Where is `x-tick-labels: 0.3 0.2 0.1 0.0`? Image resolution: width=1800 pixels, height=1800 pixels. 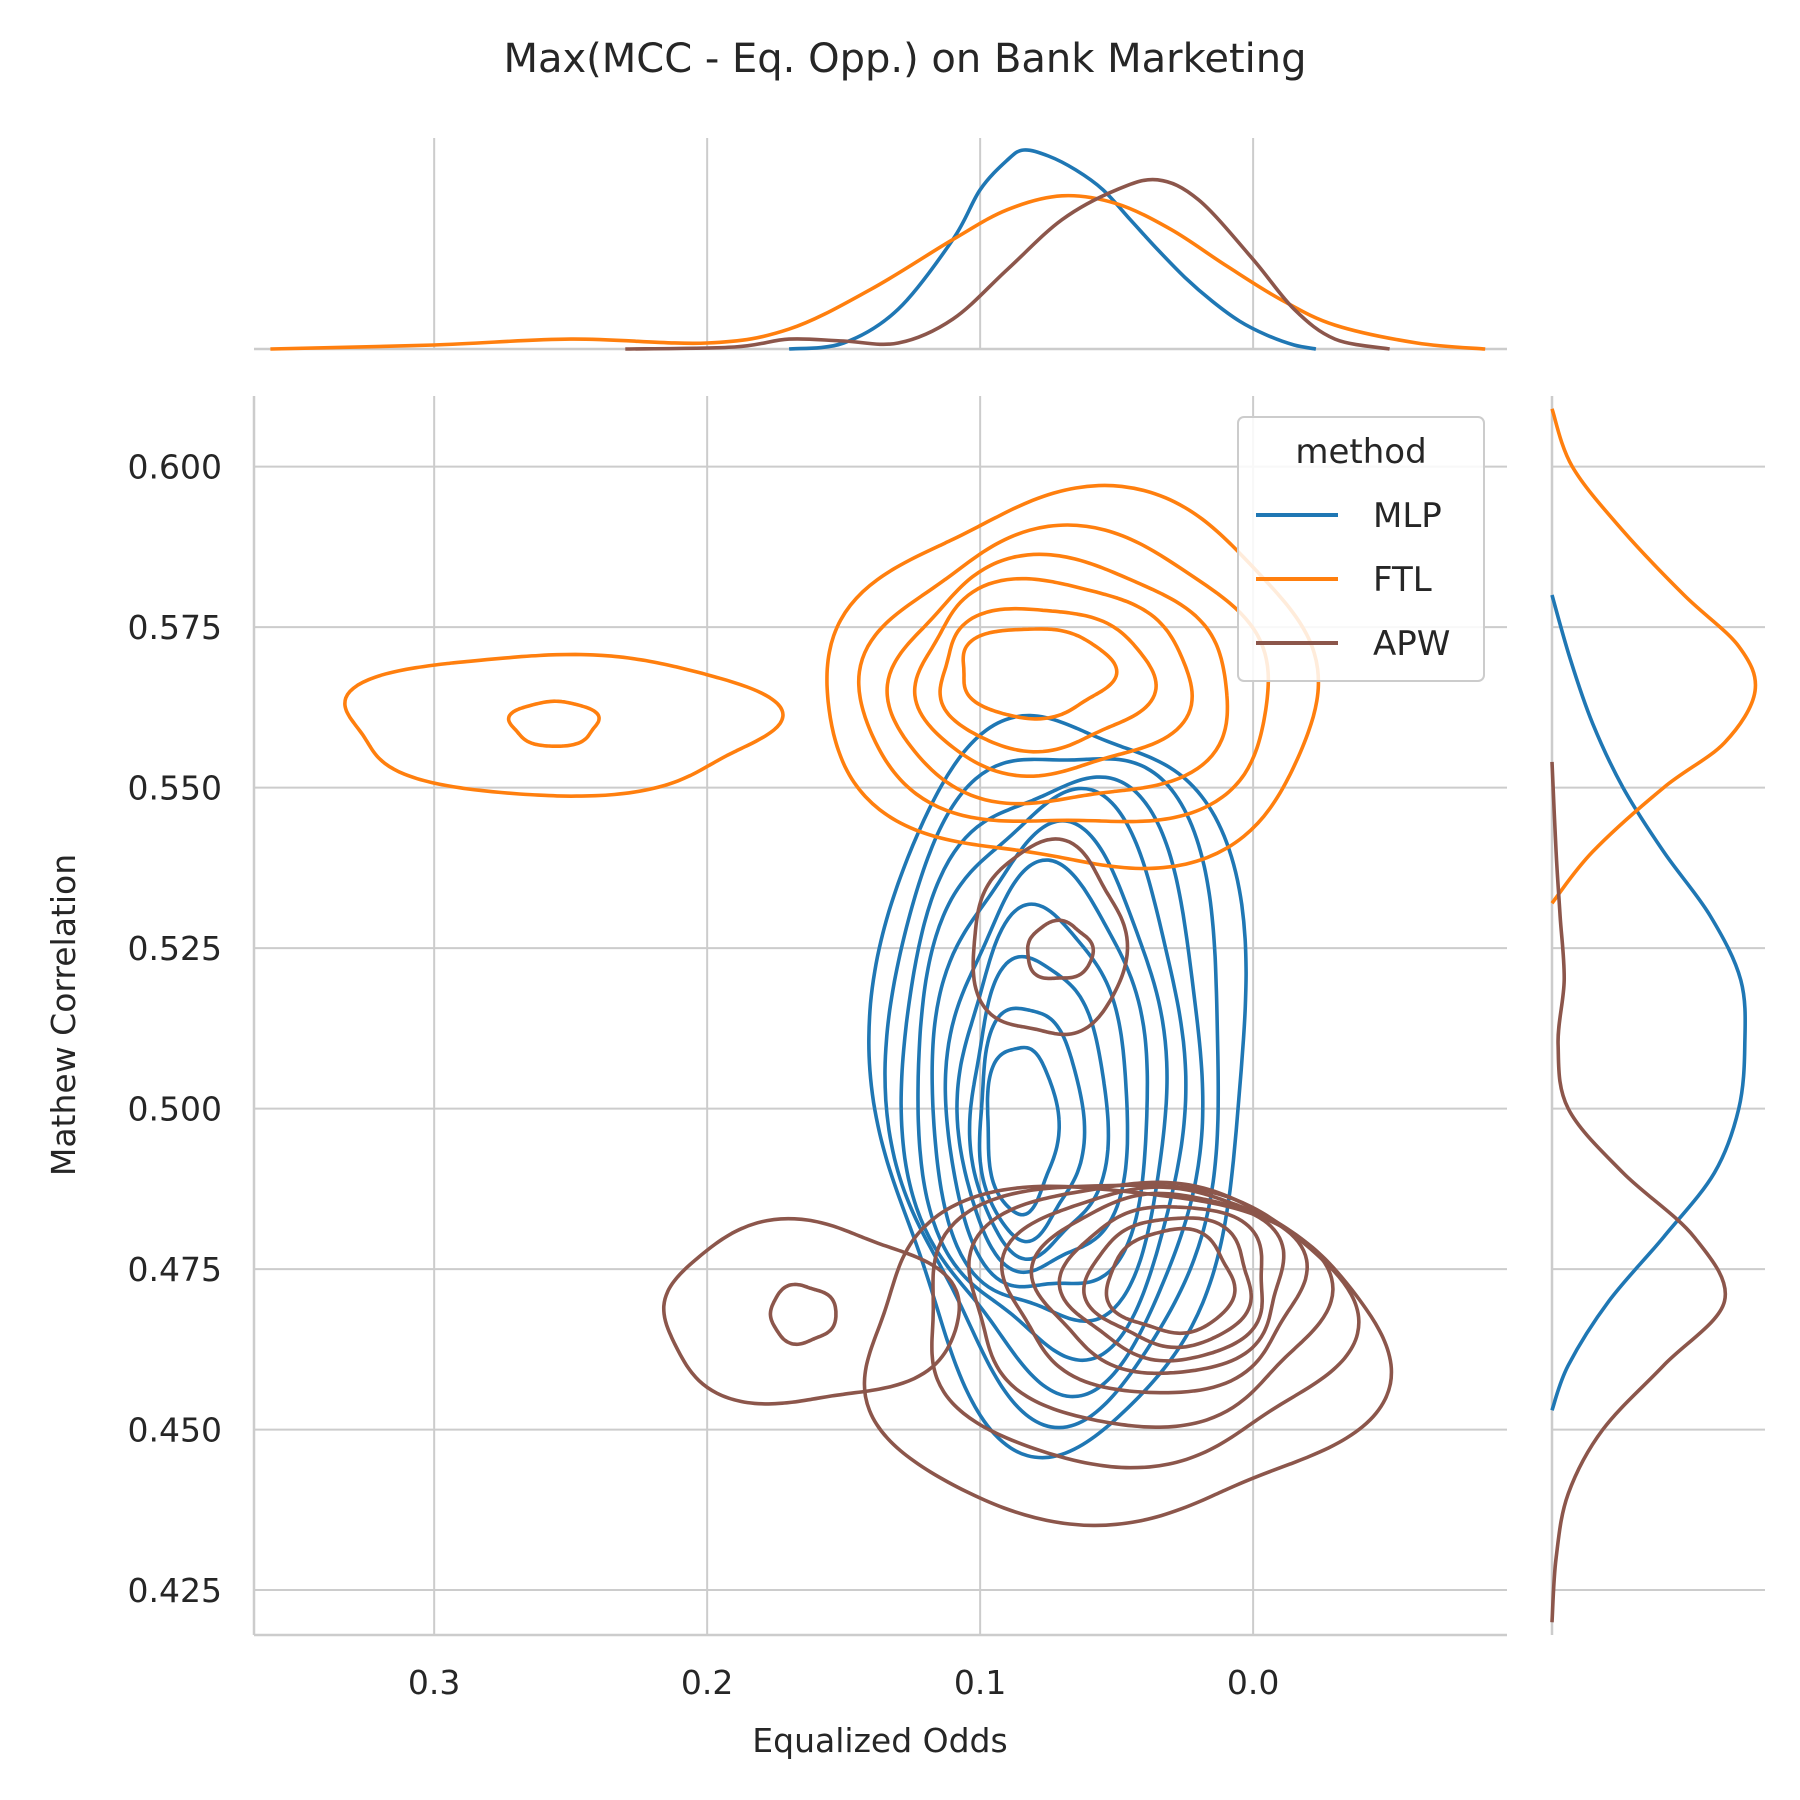 x-tick-labels: 0.3 0.2 0.1 0.0 is located at coordinates (843, 1682).